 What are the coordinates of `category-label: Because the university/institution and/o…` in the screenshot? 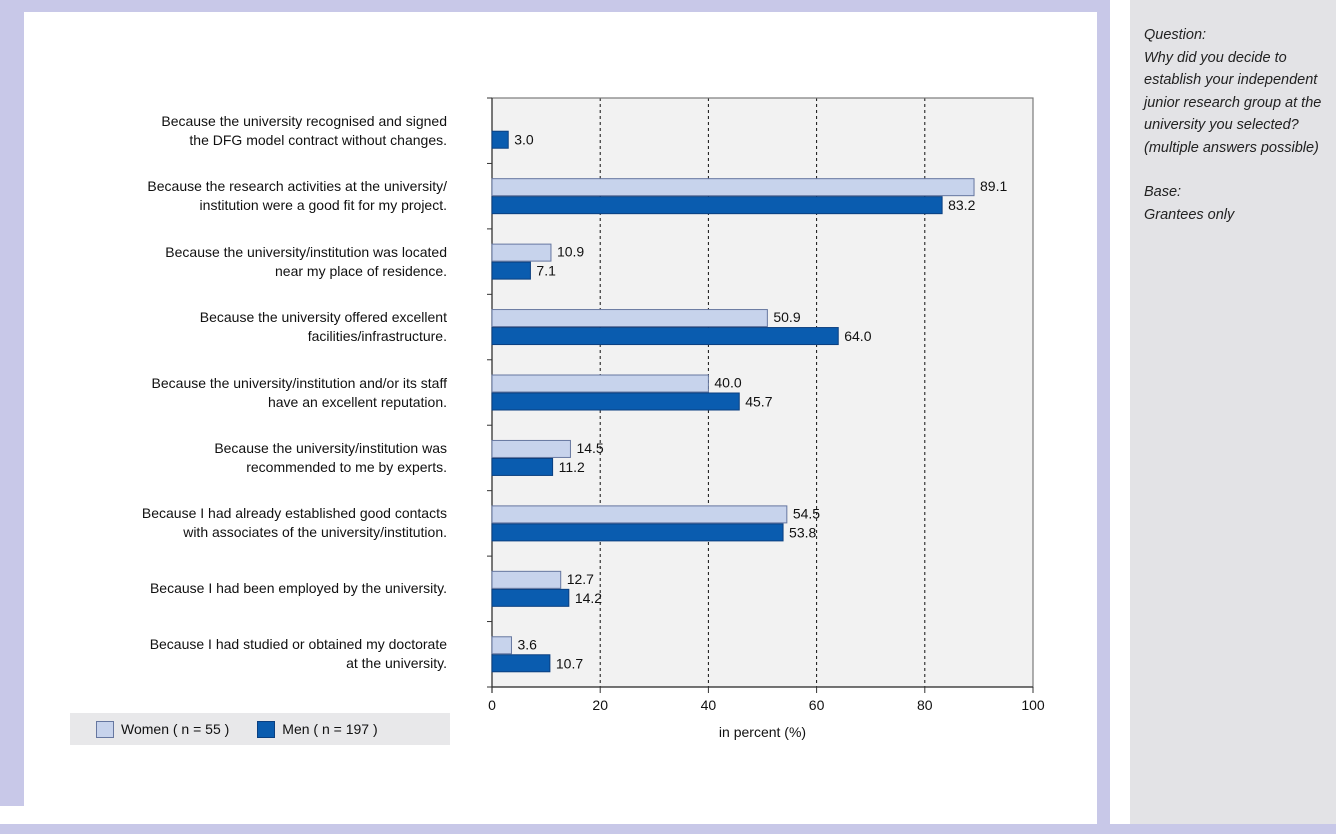 It's located at (253, 393).